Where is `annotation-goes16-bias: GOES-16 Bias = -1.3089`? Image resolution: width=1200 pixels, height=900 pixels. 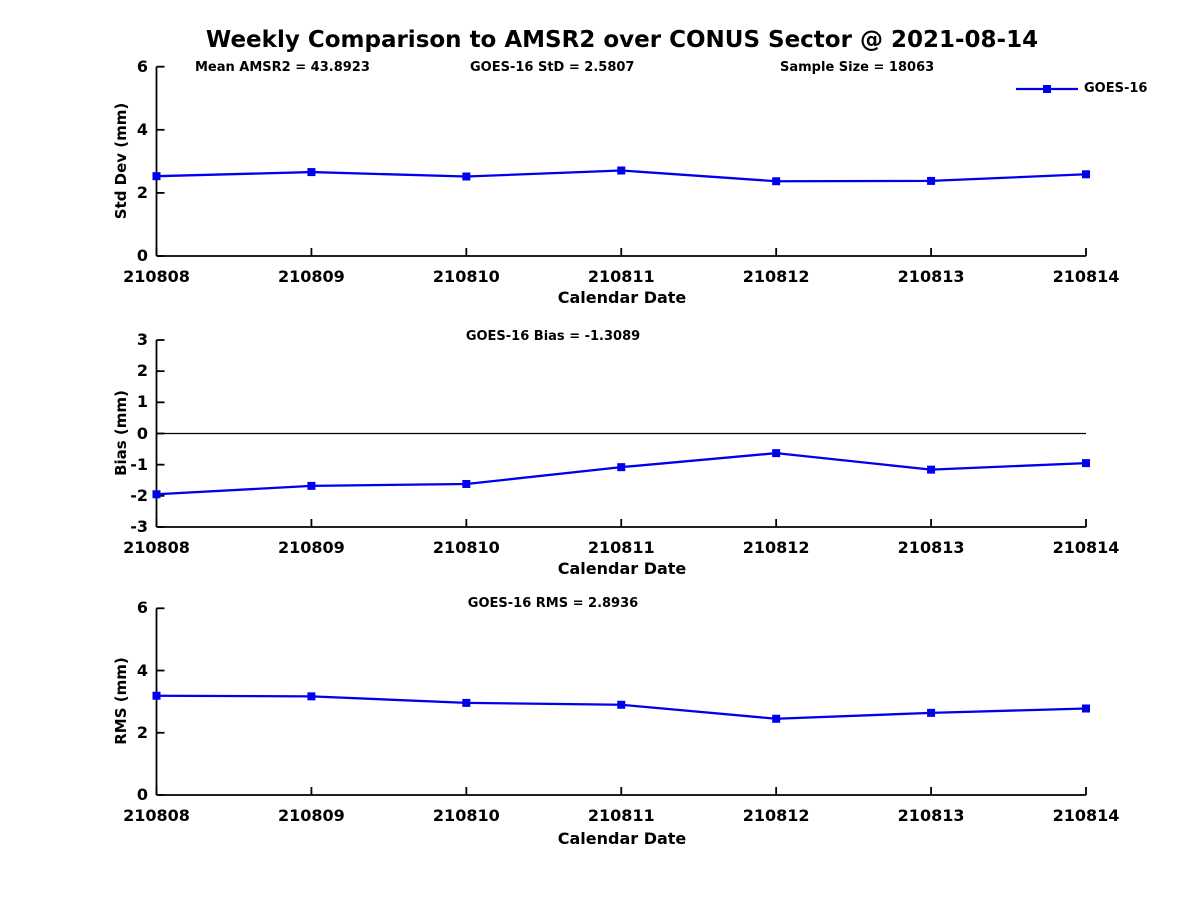 annotation-goes16-bias: GOES-16 Bias = -1.3089 is located at coordinates (553, 336).